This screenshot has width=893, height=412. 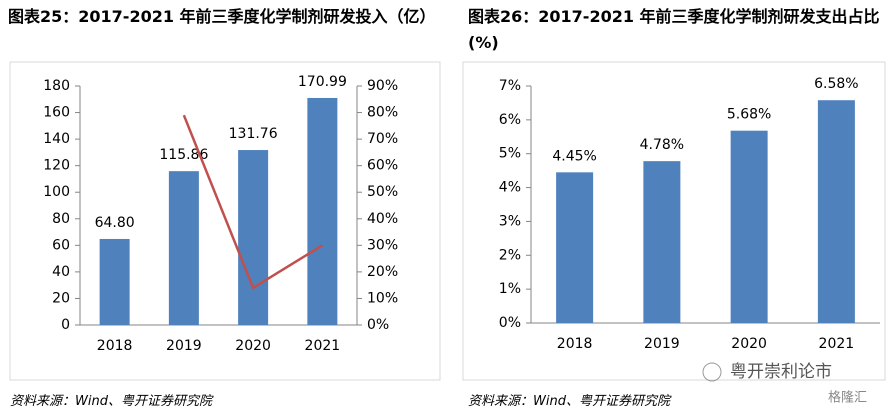 I want to click on value-label: 64.80, so click(x=115, y=223).